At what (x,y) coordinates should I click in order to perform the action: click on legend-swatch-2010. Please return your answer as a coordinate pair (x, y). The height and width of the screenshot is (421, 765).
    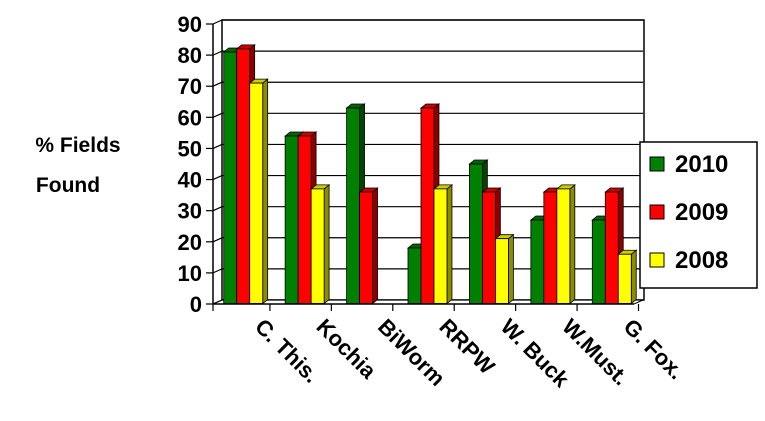
    Looking at the image, I should click on (657, 164).